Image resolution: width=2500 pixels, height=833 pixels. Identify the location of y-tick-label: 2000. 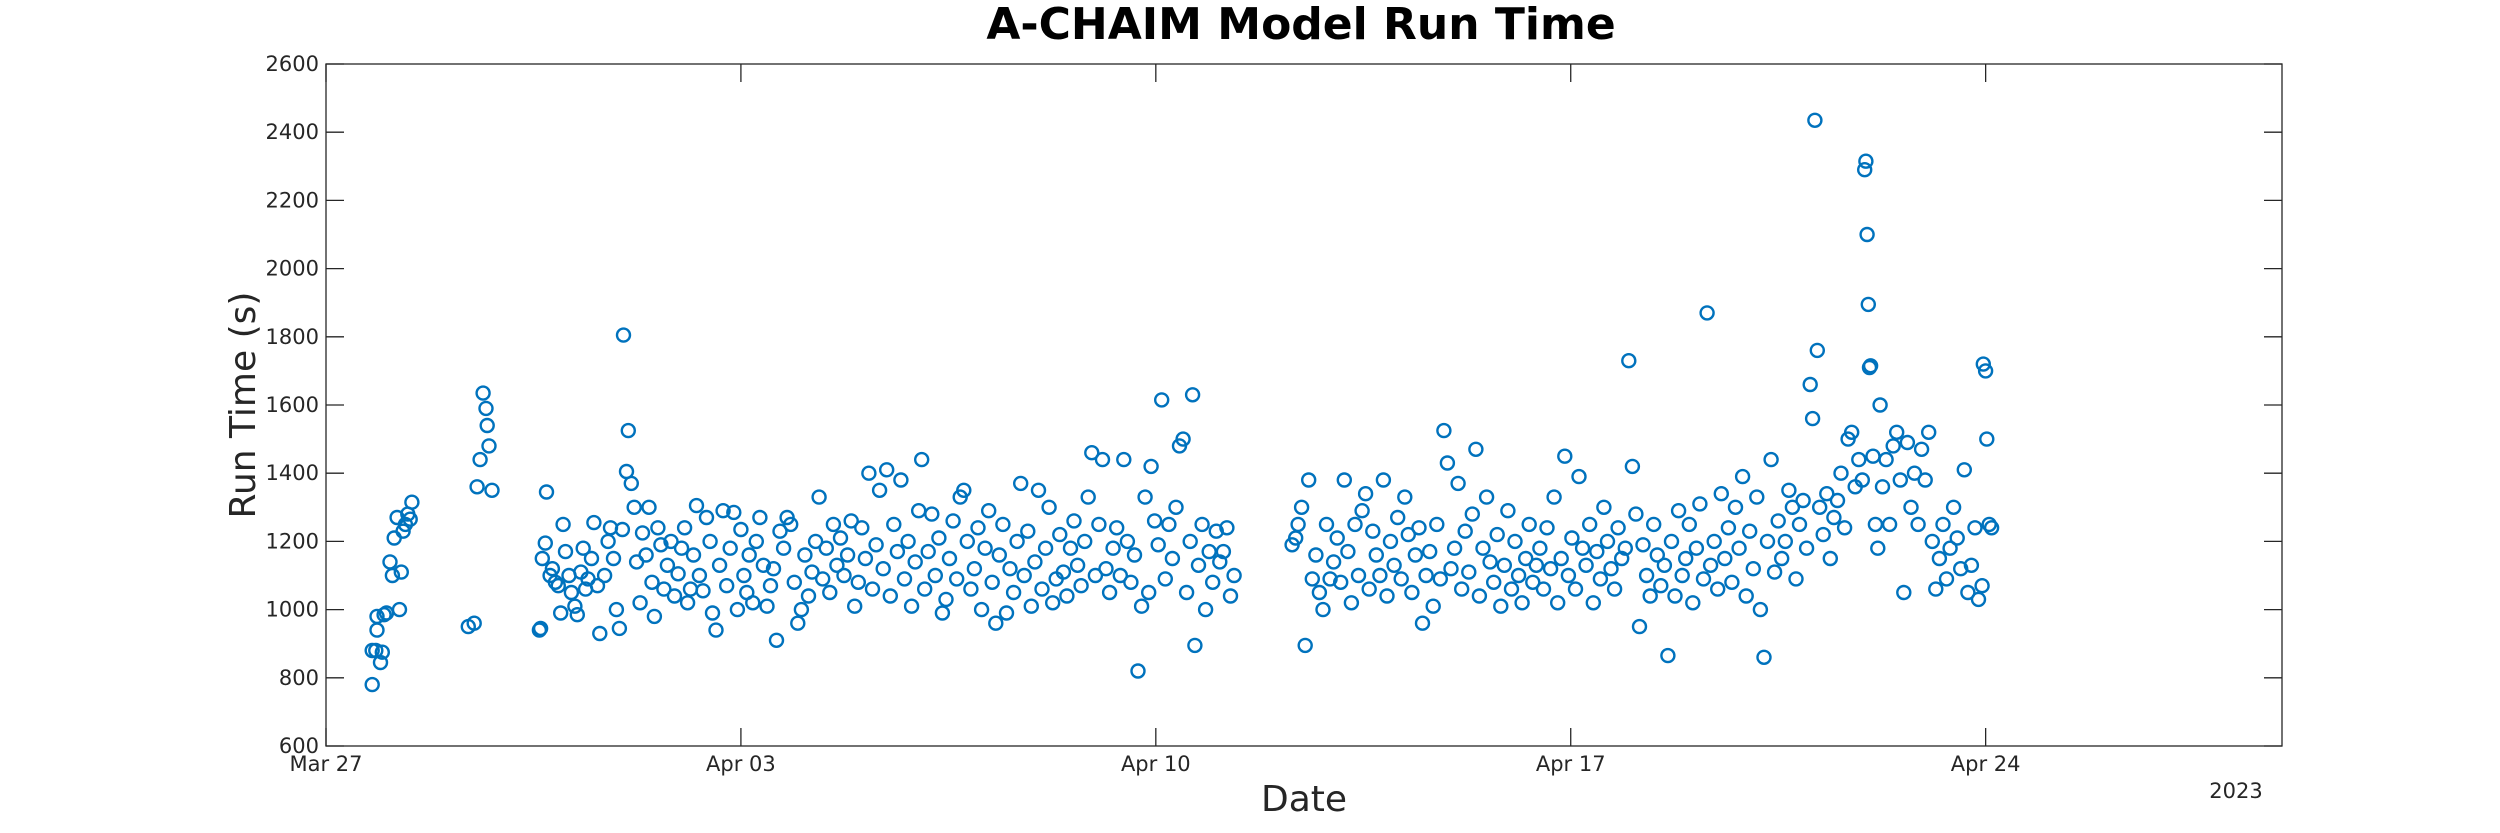
(292, 269).